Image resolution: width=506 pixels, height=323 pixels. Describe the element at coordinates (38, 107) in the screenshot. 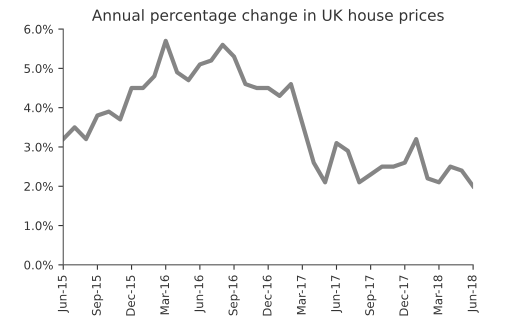

I see `y-tick-label: 4.0%` at that location.